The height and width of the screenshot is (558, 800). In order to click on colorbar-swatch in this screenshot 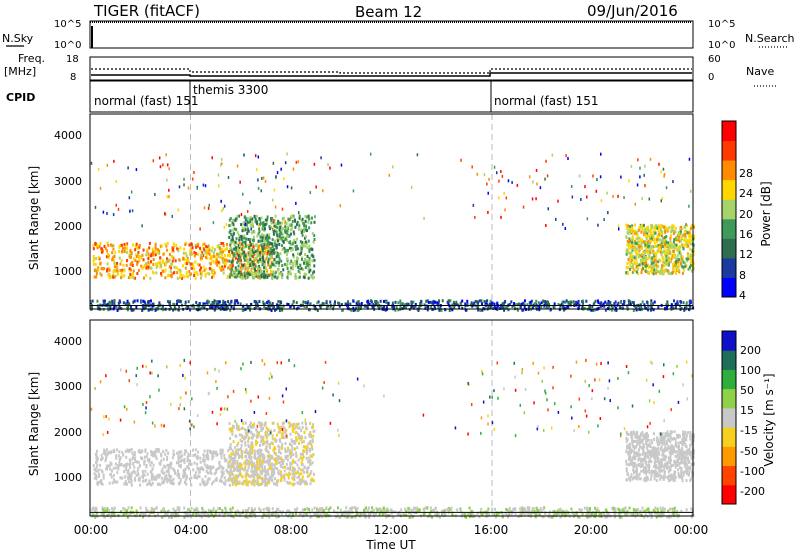, I will do `click(729, 190)`.